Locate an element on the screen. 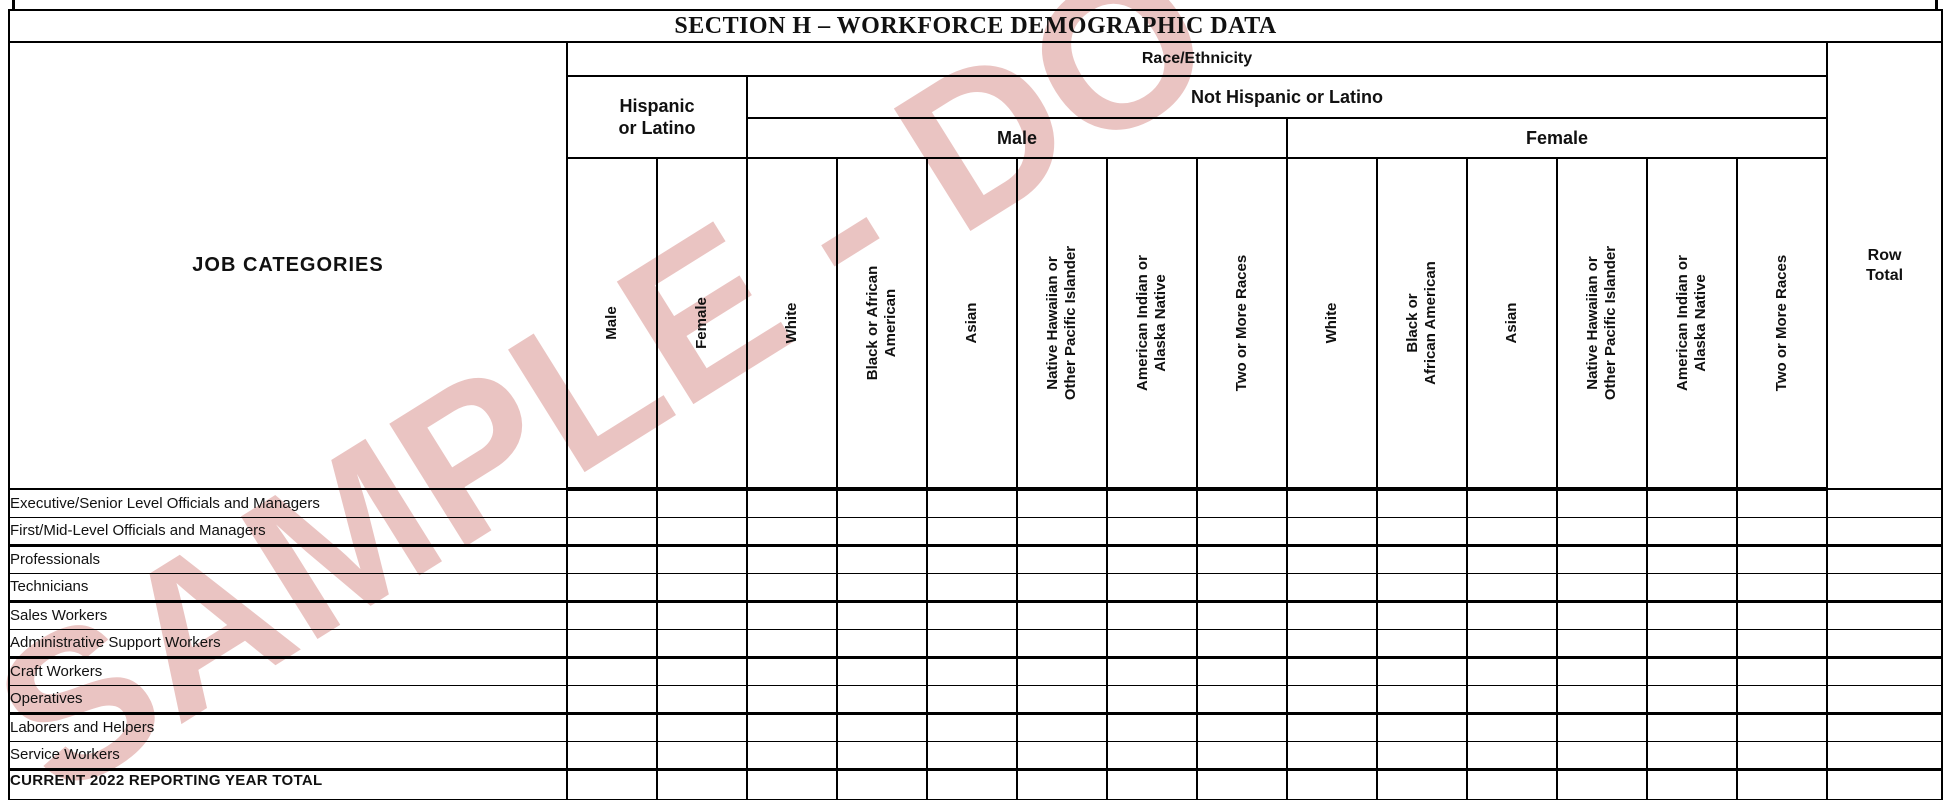 The height and width of the screenshot is (804, 1952). column-header: American Indian or Alaska Native is located at coordinates (1152, 324).